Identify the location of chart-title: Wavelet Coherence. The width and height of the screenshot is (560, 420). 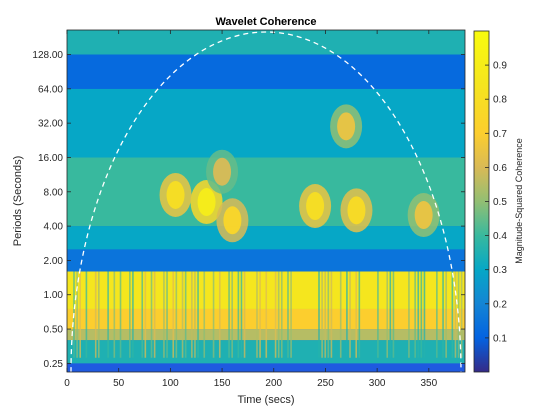
(265, 22).